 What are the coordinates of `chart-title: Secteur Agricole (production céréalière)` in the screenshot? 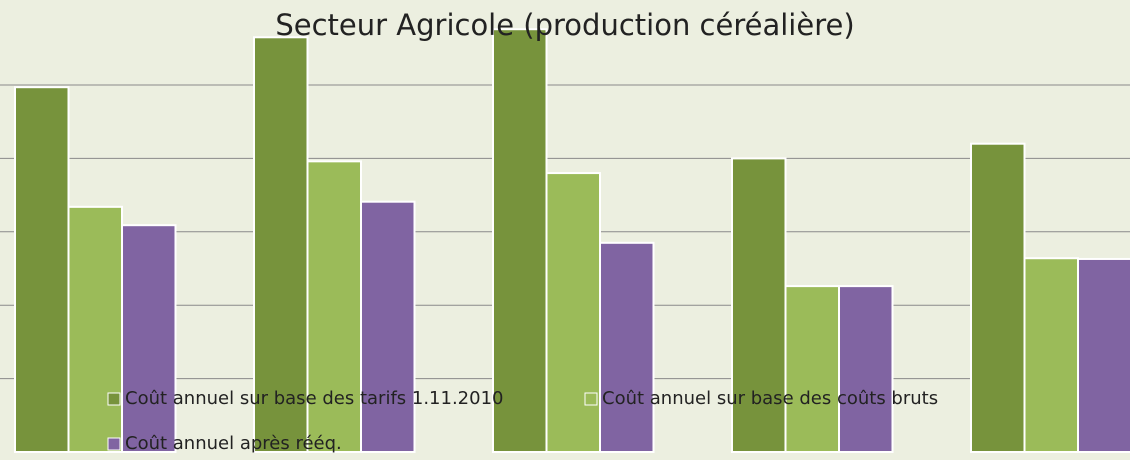 It's located at (564, 25).